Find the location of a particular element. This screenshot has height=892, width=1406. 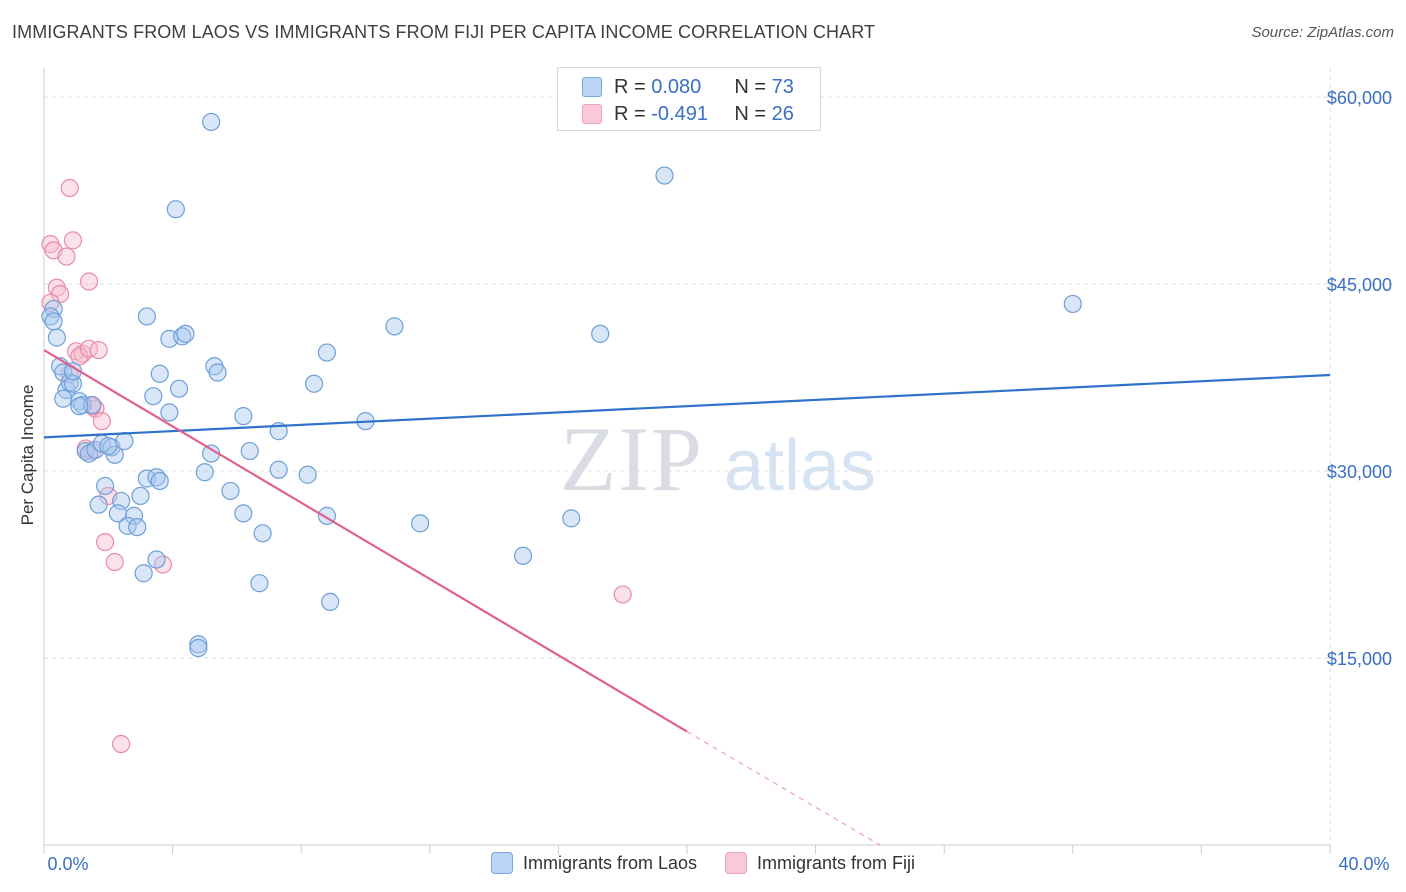

watermark-zip: ZIP is located at coordinates (632, 459).